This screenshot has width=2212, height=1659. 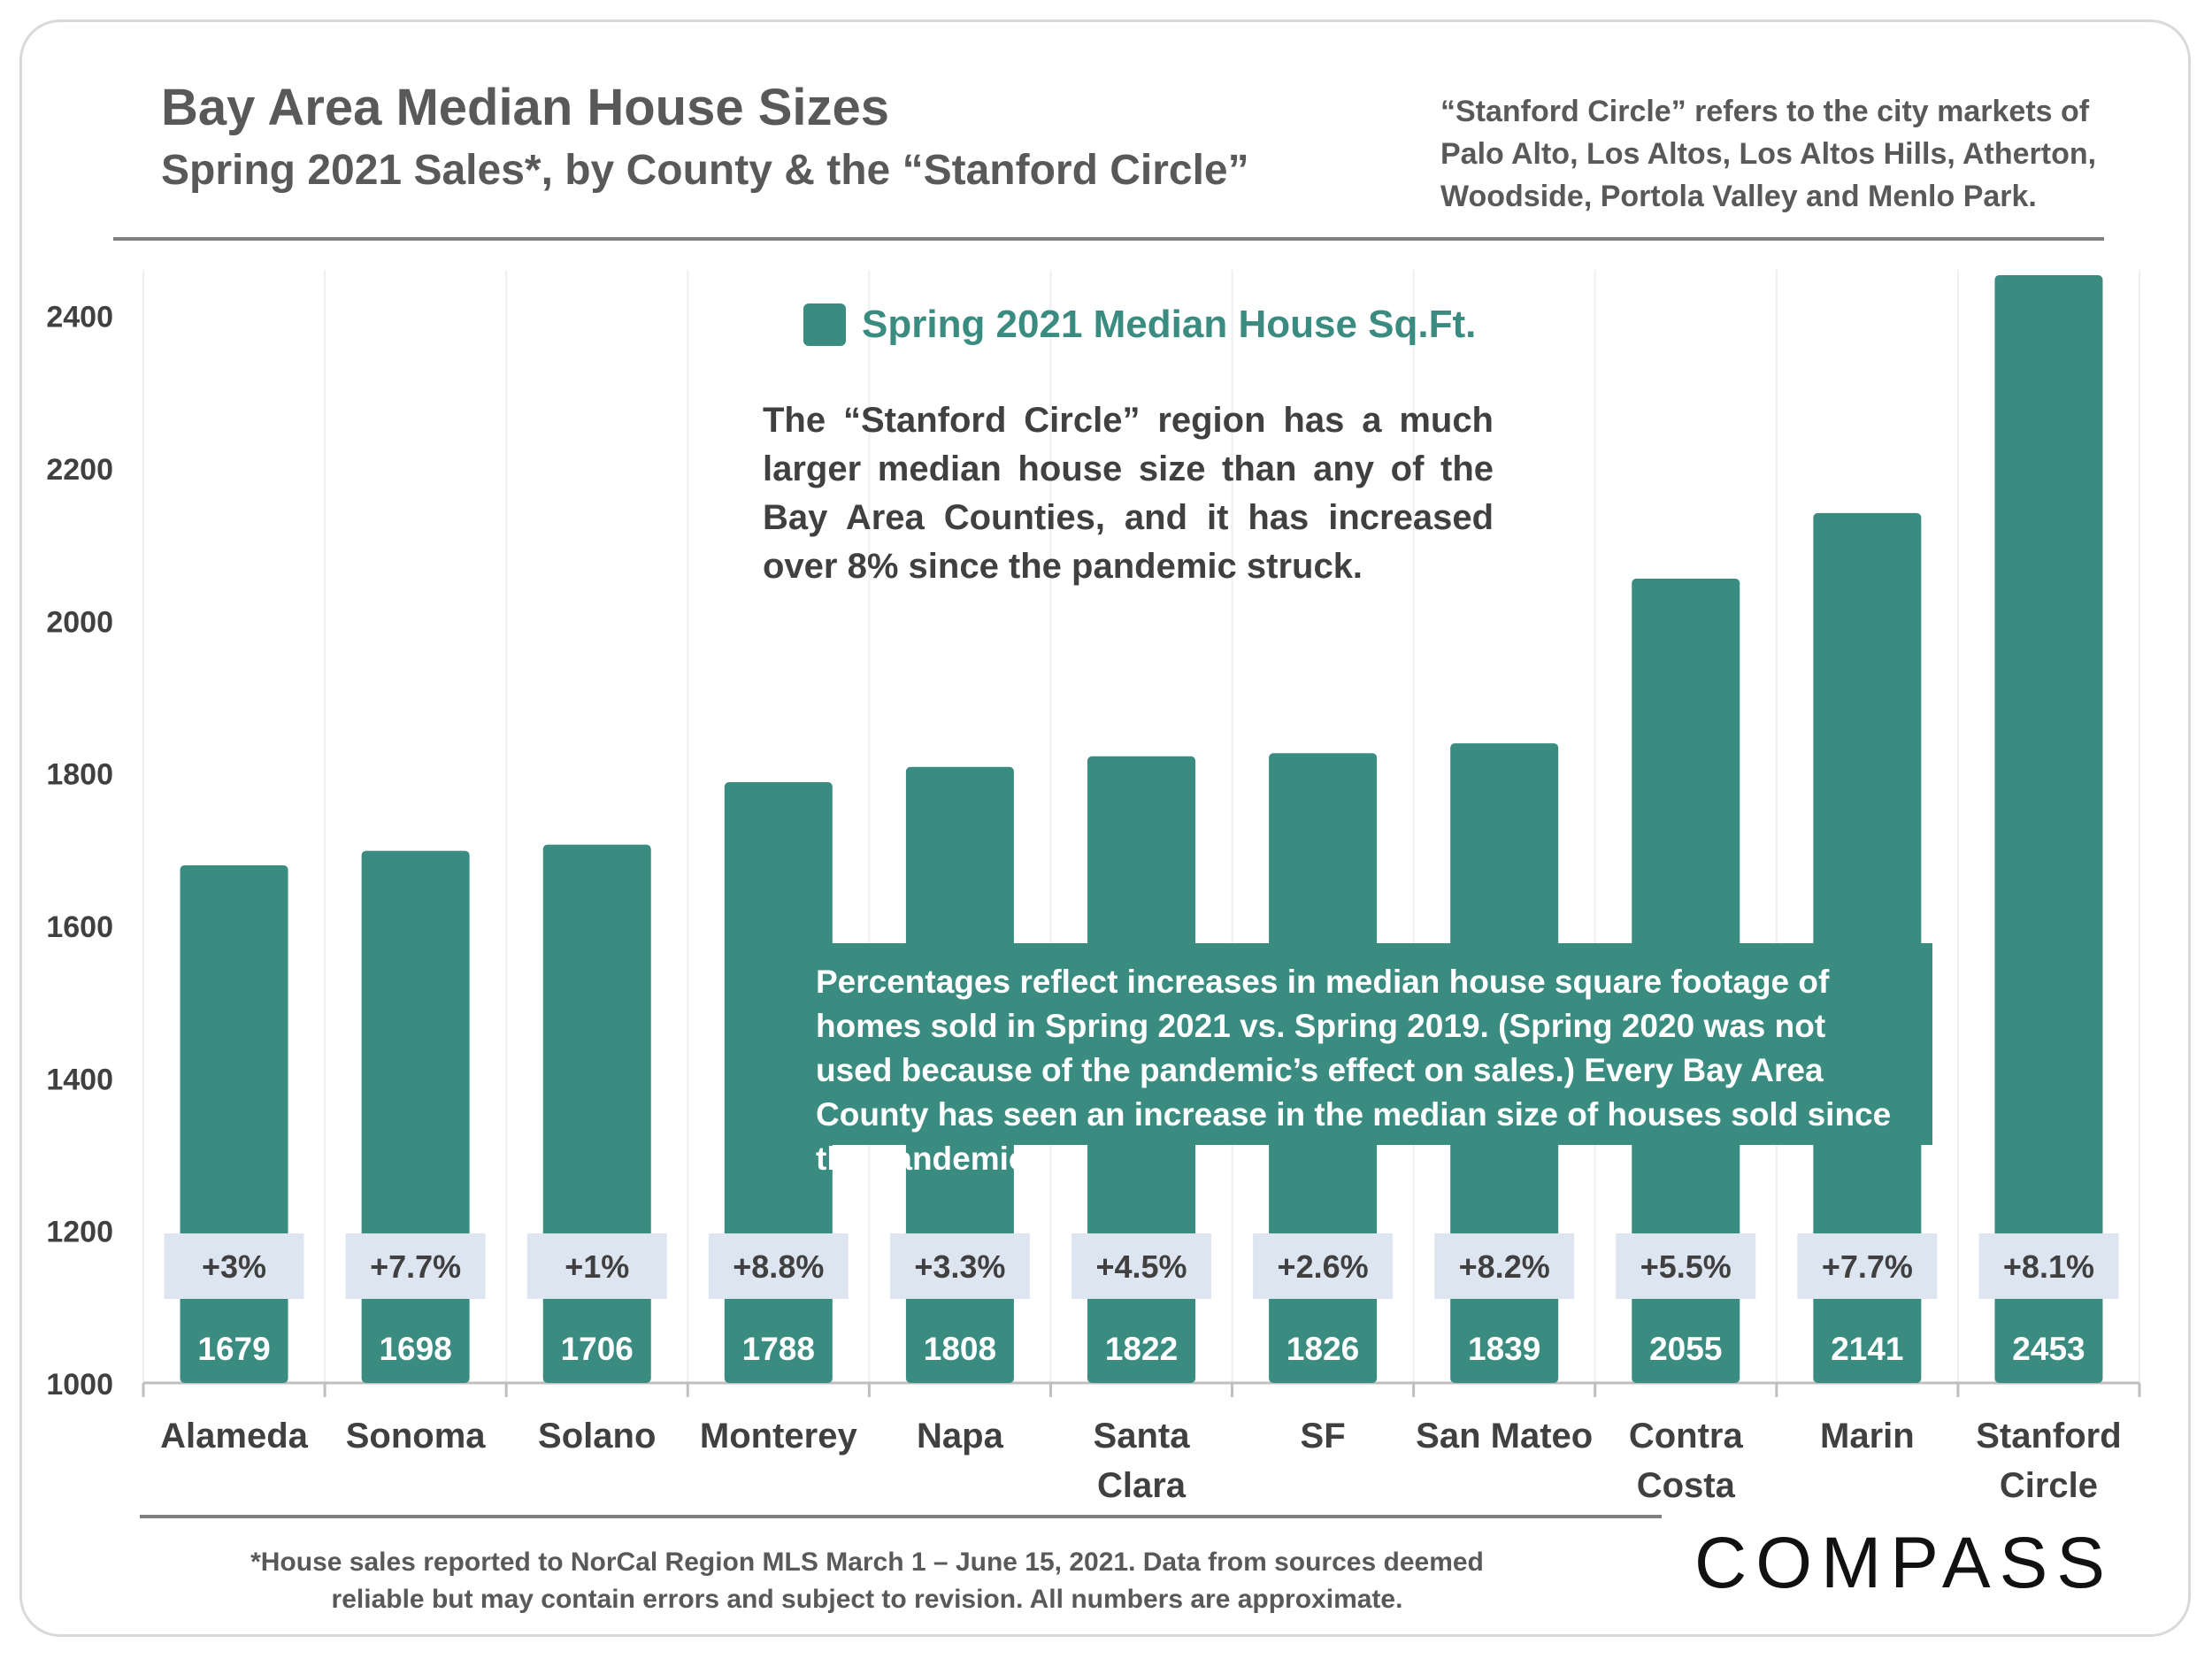 What do you see at coordinates (1170, 325) in the screenshot?
I see `legend-label: Spring 2021 Median House Sq.Ft.` at bounding box center [1170, 325].